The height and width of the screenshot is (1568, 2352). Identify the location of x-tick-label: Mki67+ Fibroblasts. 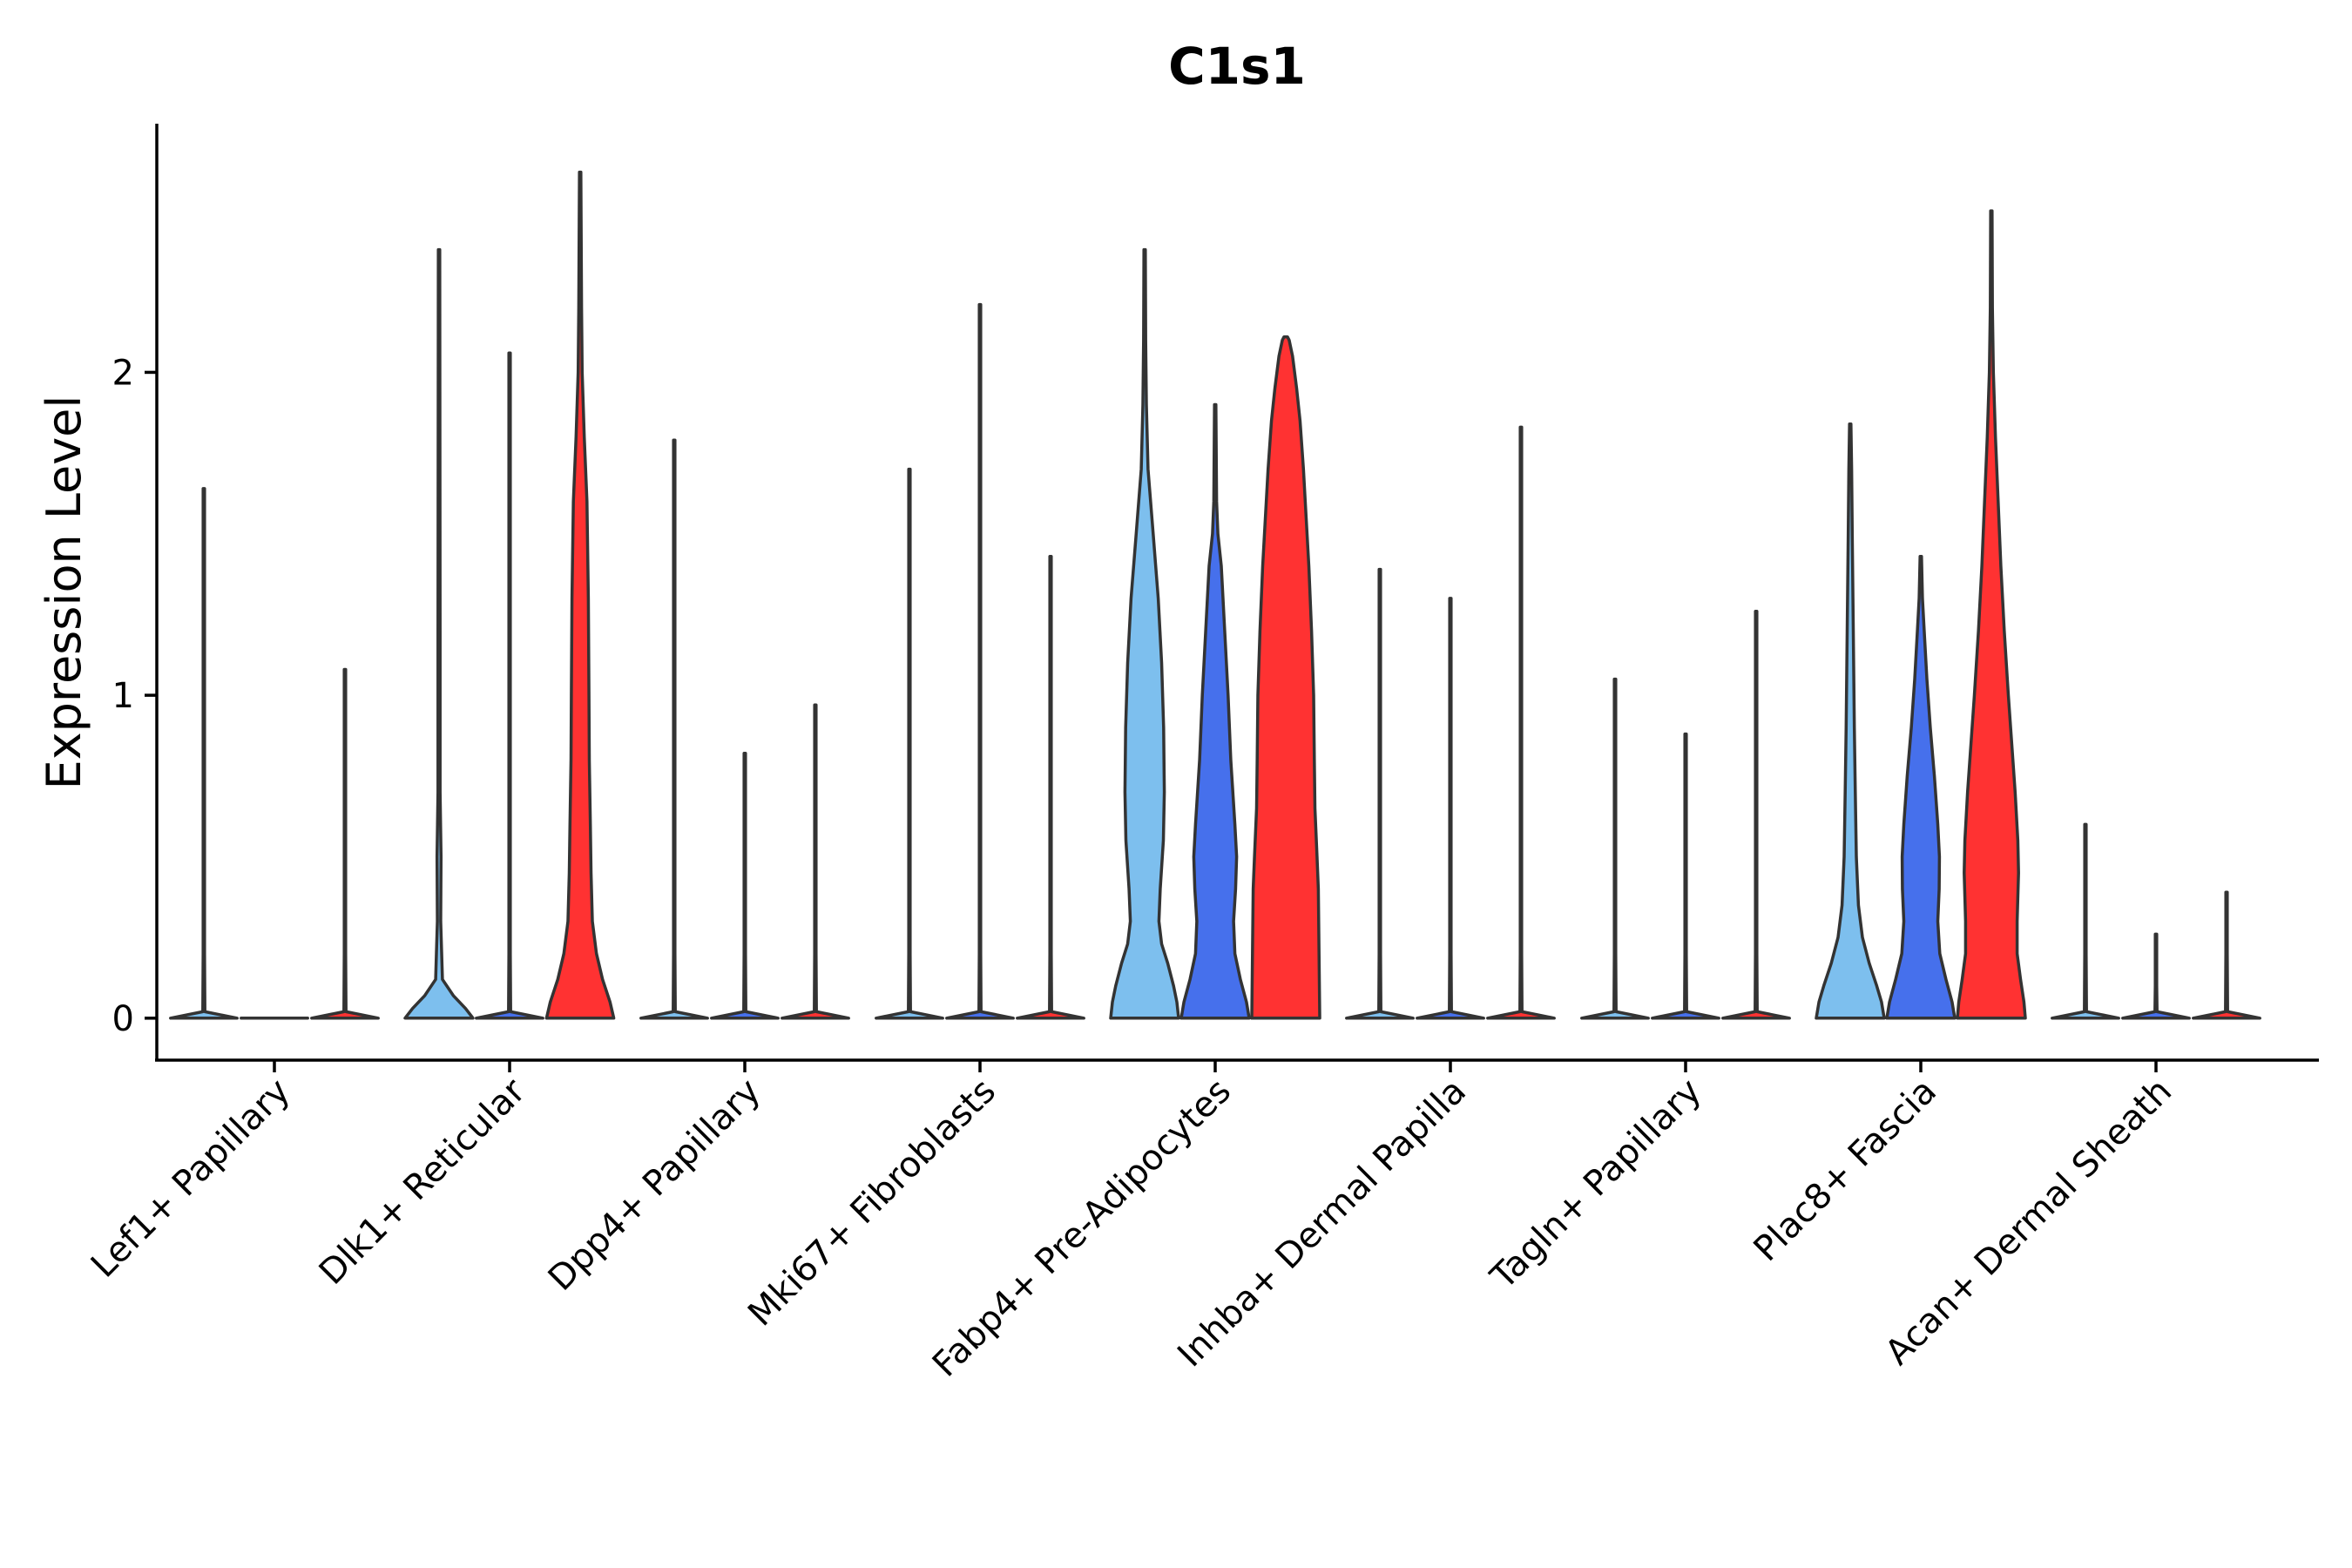
(872, 1203).